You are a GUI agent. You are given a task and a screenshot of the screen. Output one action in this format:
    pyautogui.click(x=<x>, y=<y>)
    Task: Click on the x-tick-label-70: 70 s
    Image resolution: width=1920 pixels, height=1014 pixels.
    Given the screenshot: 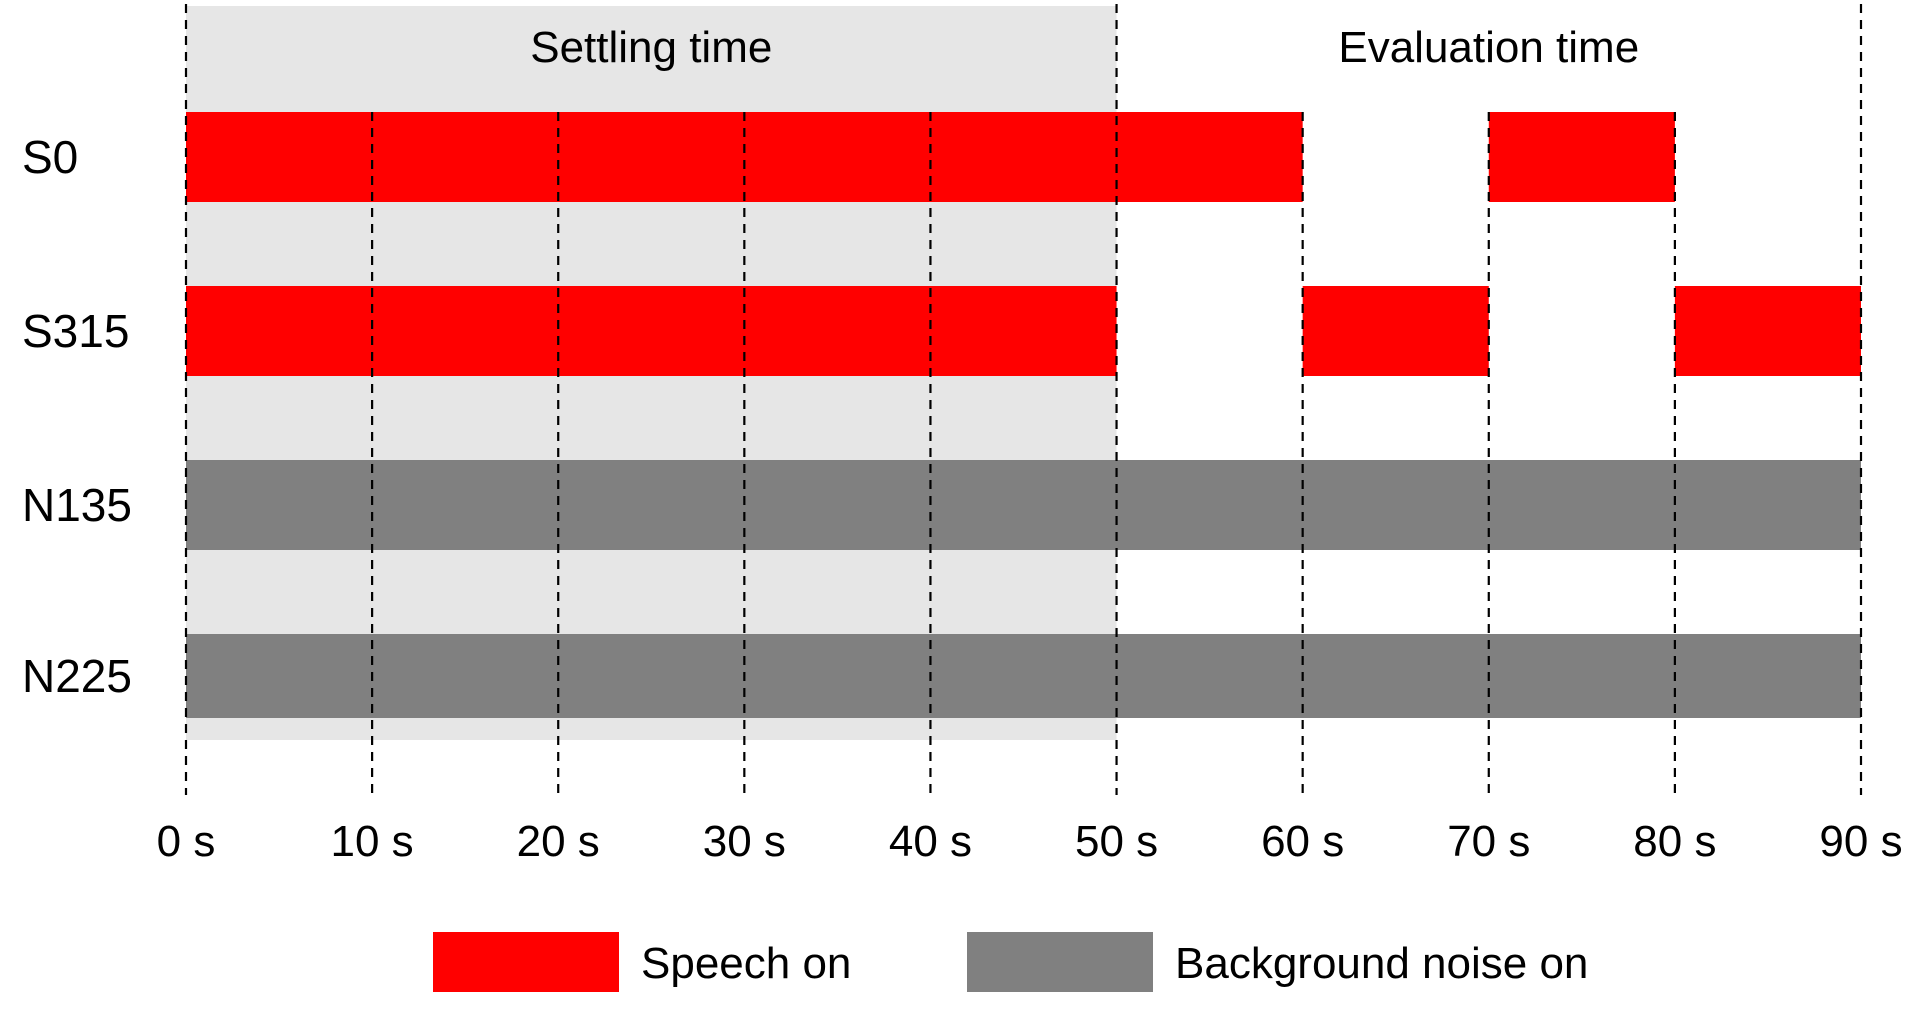 What is the action you would take?
    pyautogui.click(x=1488, y=841)
    